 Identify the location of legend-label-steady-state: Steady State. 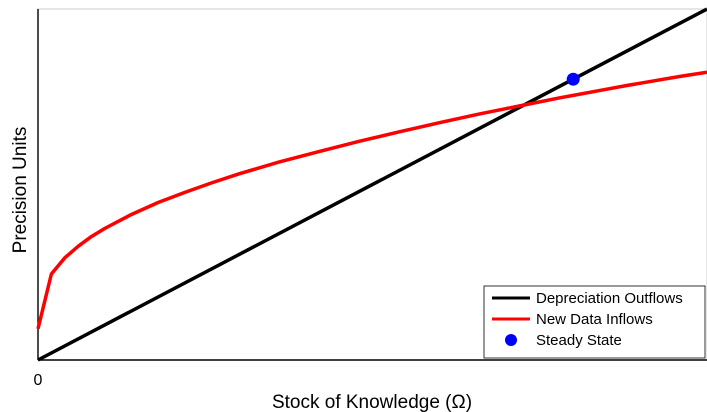
(579, 340).